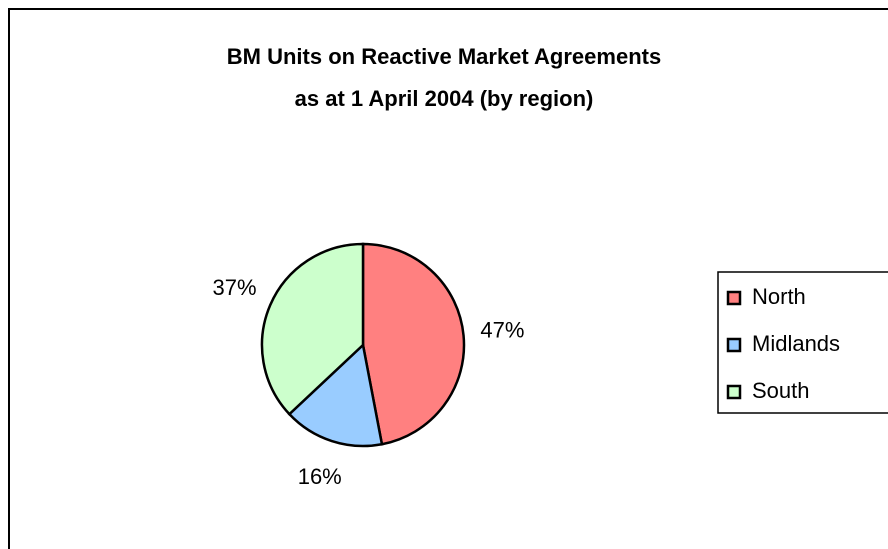 The width and height of the screenshot is (888, 549). What do you see at coordinates (796, 343) in the screenshot?
I see `legend-label: Midlands` at bounding box center [796, 343].